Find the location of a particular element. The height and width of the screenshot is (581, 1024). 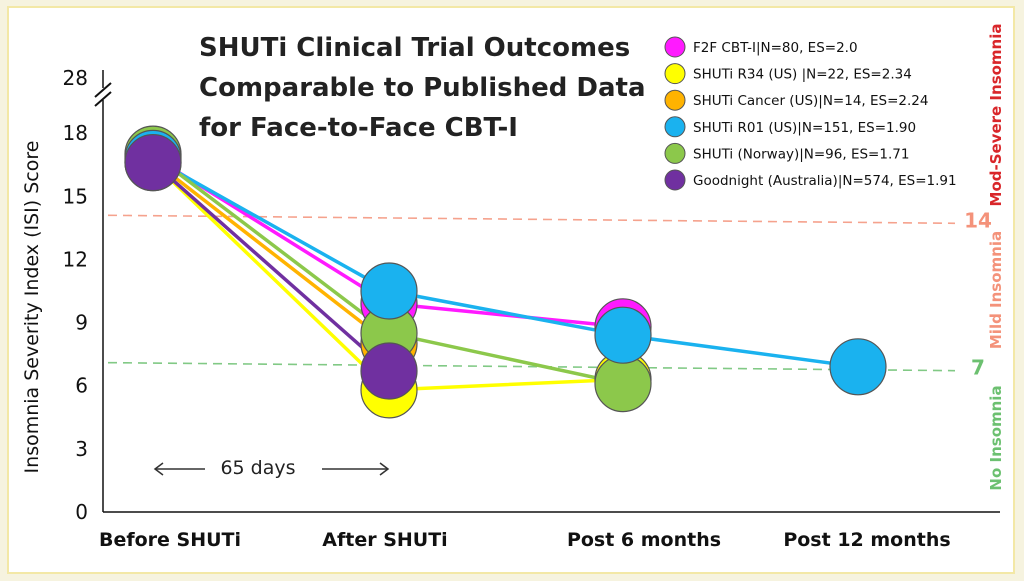

chart-title-line-2: Comparable to Published Data is located at coordinates (422, 88).